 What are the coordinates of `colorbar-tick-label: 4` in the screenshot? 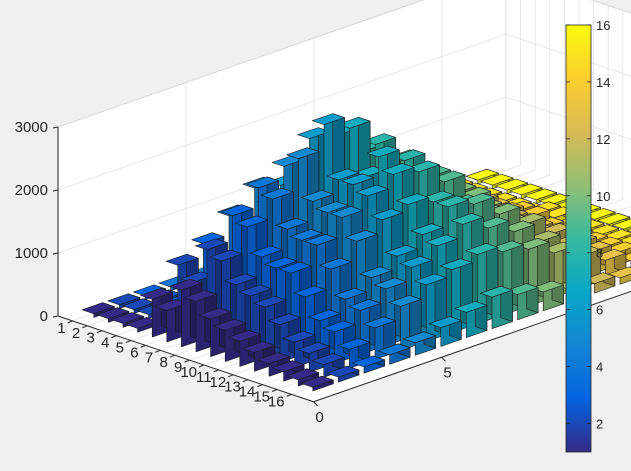 It's located at (599, 367).